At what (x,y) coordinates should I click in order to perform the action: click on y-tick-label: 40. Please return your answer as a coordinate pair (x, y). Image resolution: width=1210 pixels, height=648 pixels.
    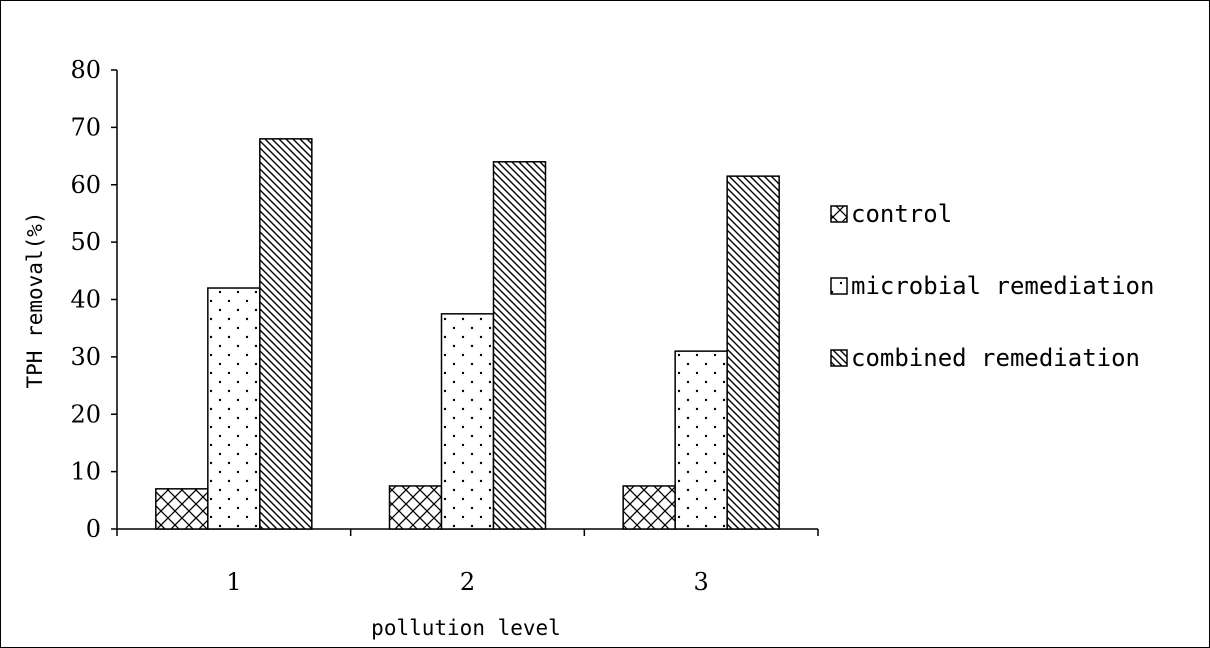
    Looking at the image, I should click on (85, 300).